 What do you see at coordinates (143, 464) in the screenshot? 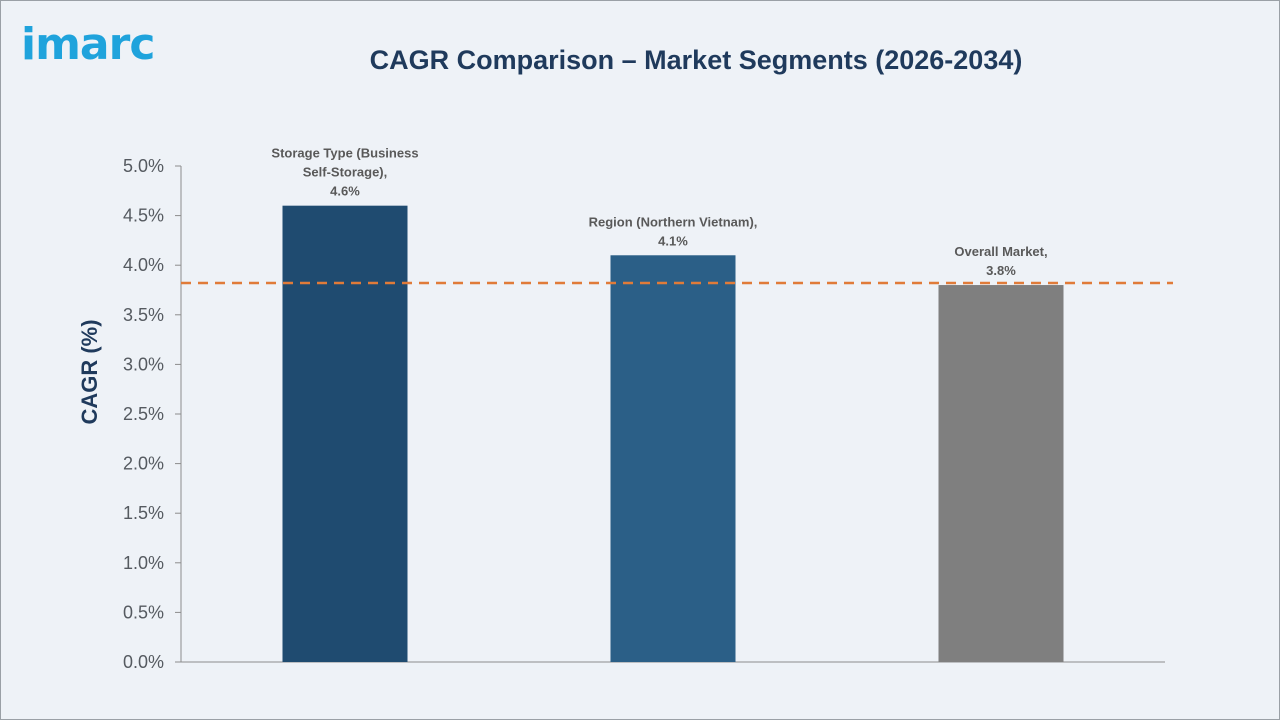
I see `y-tick-label: 2.0%` at bounding box center [143, 464].